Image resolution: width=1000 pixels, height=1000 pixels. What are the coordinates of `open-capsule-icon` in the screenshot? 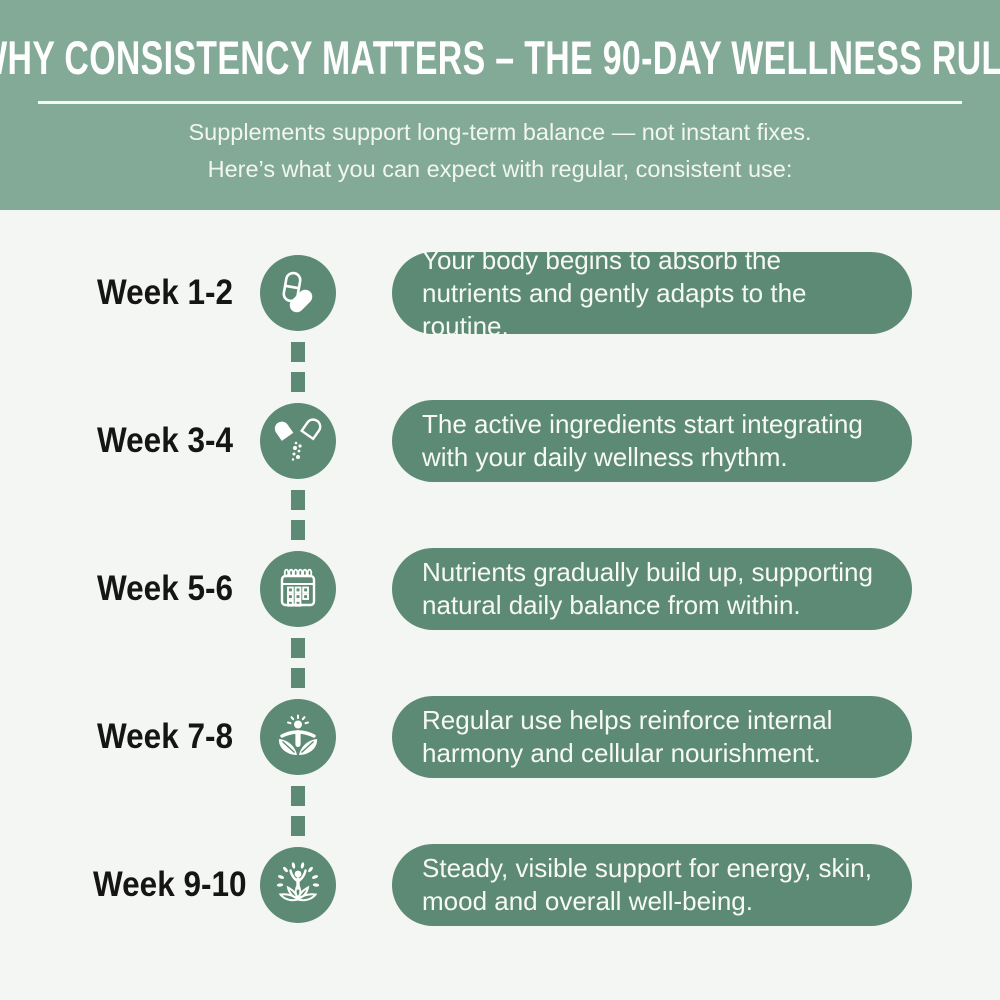 It's located at (298, 441).